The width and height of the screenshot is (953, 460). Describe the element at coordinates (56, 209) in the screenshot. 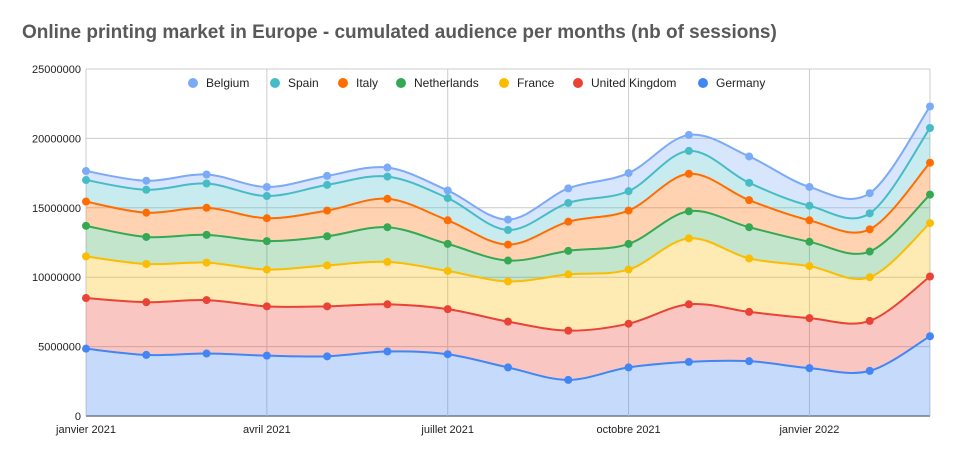

I see `y-tick-label: 15000000` at that location.